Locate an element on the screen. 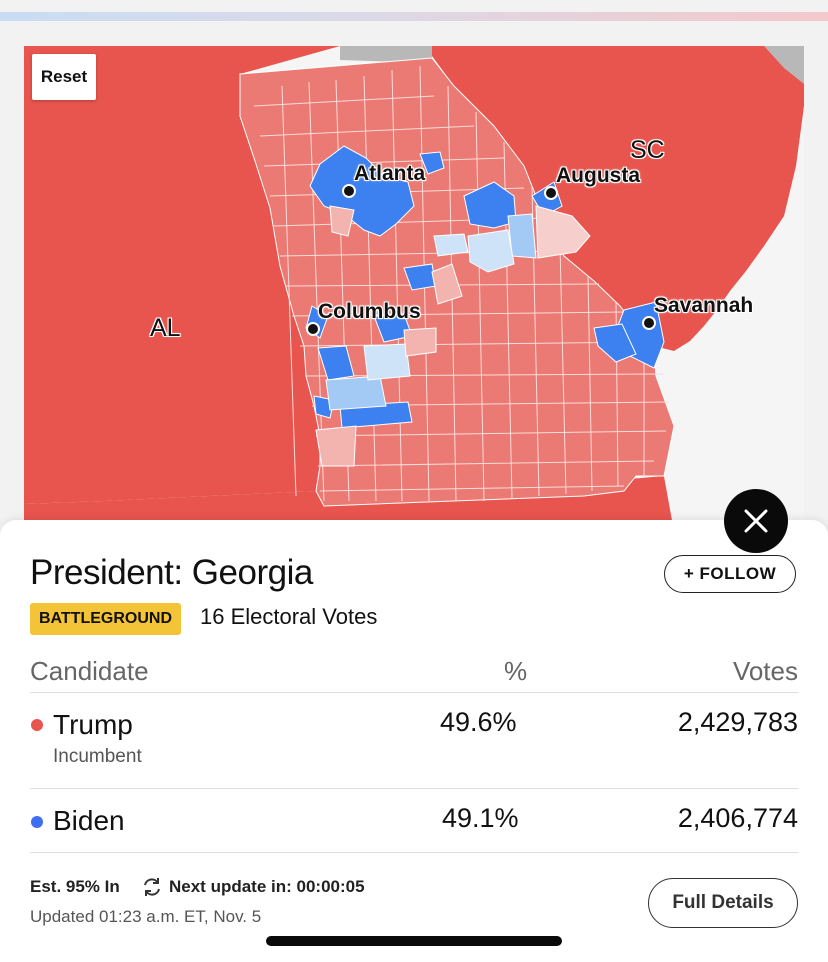 The width and height of the screenshot is (828, 962). south-carolina-region is located at coordinates (618, 198).